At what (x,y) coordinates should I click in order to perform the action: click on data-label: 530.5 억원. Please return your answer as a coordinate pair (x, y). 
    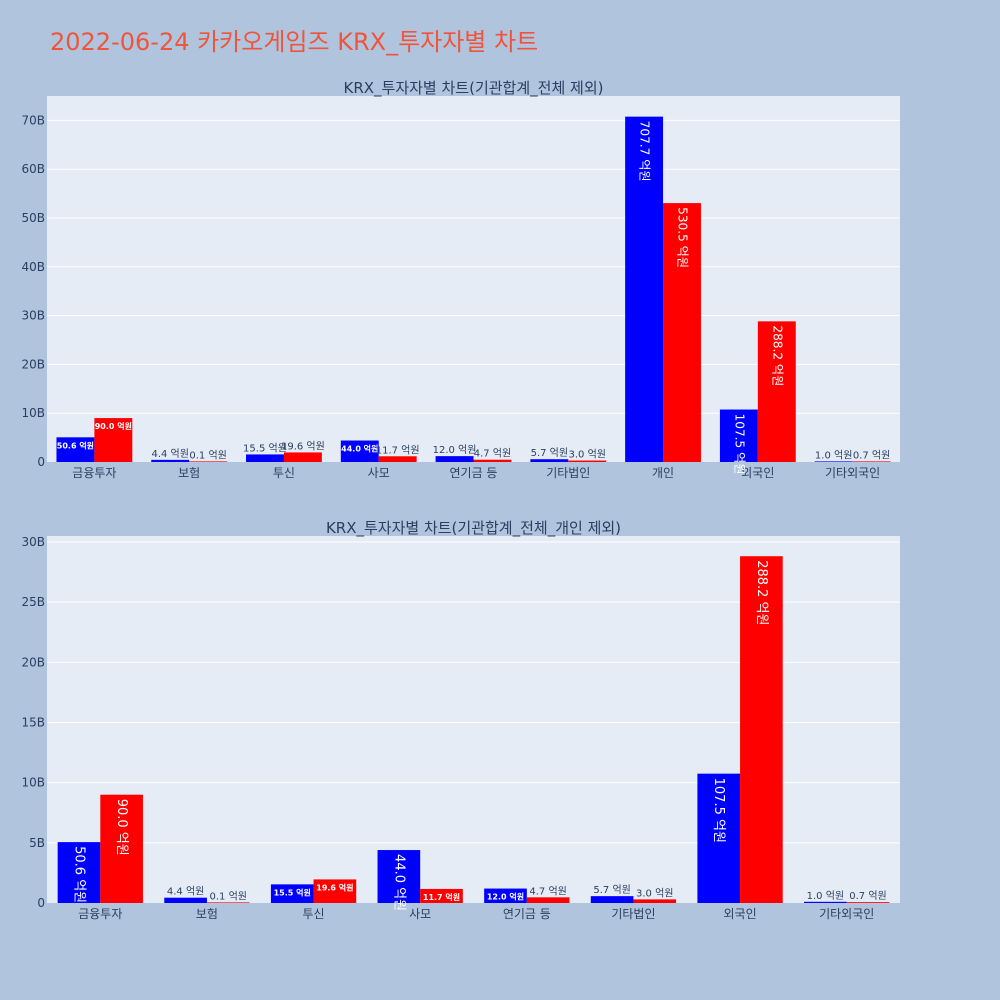
    Looking at the image, I should click on (683, 237).